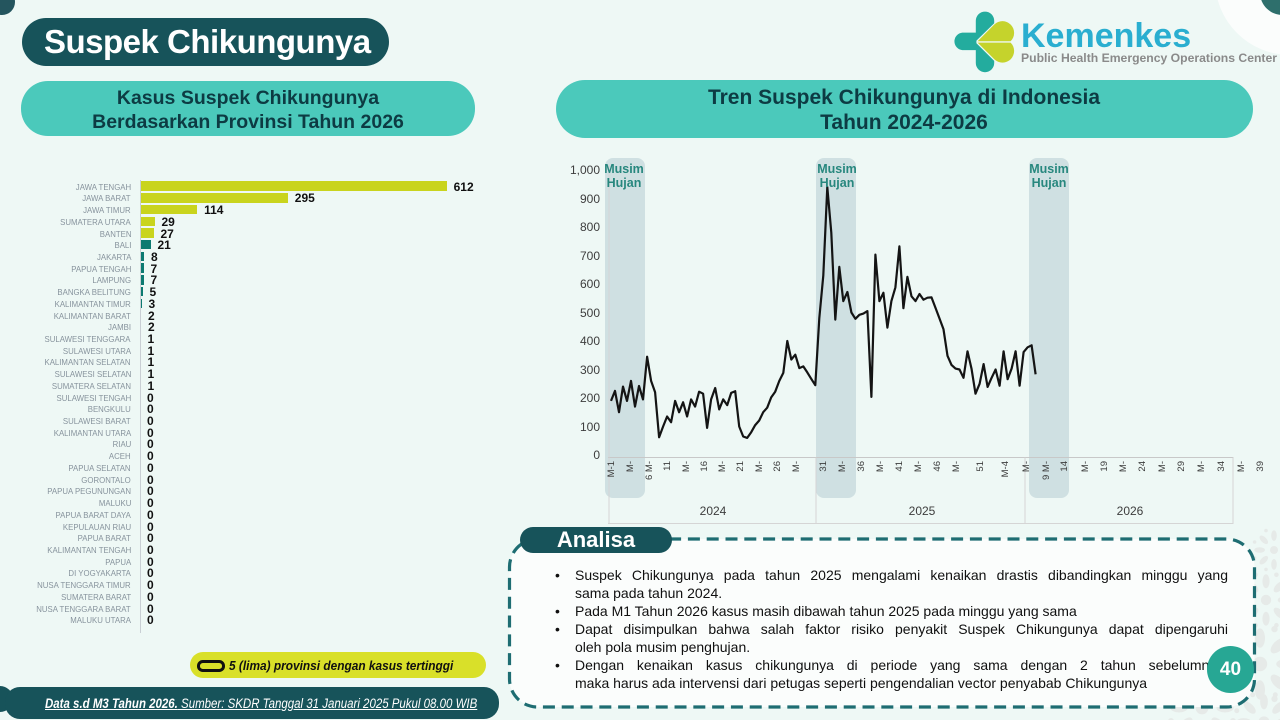 This screenshot has height=720, width=1280. I want to click on svg-text: Kemenkes, so click(1106, 36).